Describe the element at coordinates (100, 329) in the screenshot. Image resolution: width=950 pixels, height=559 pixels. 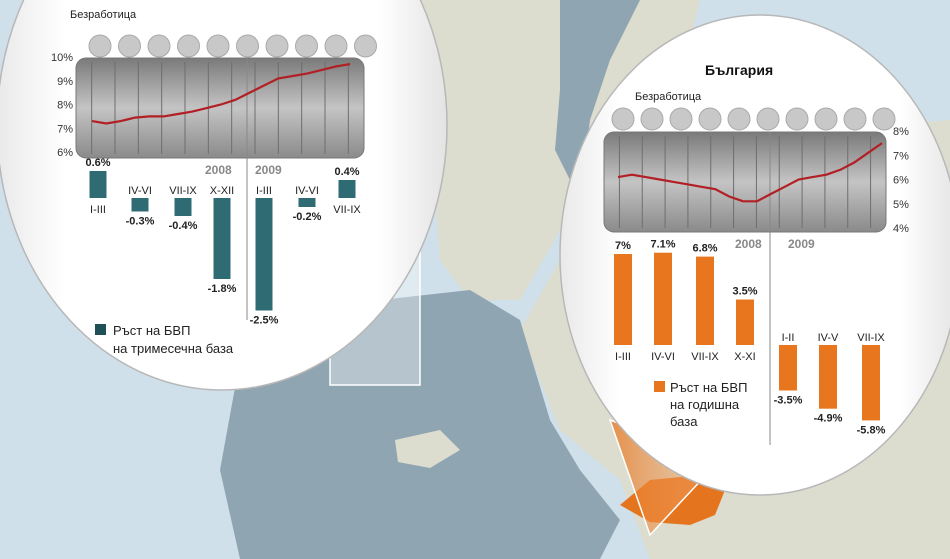
I see `left-legend-swatch` at that location.